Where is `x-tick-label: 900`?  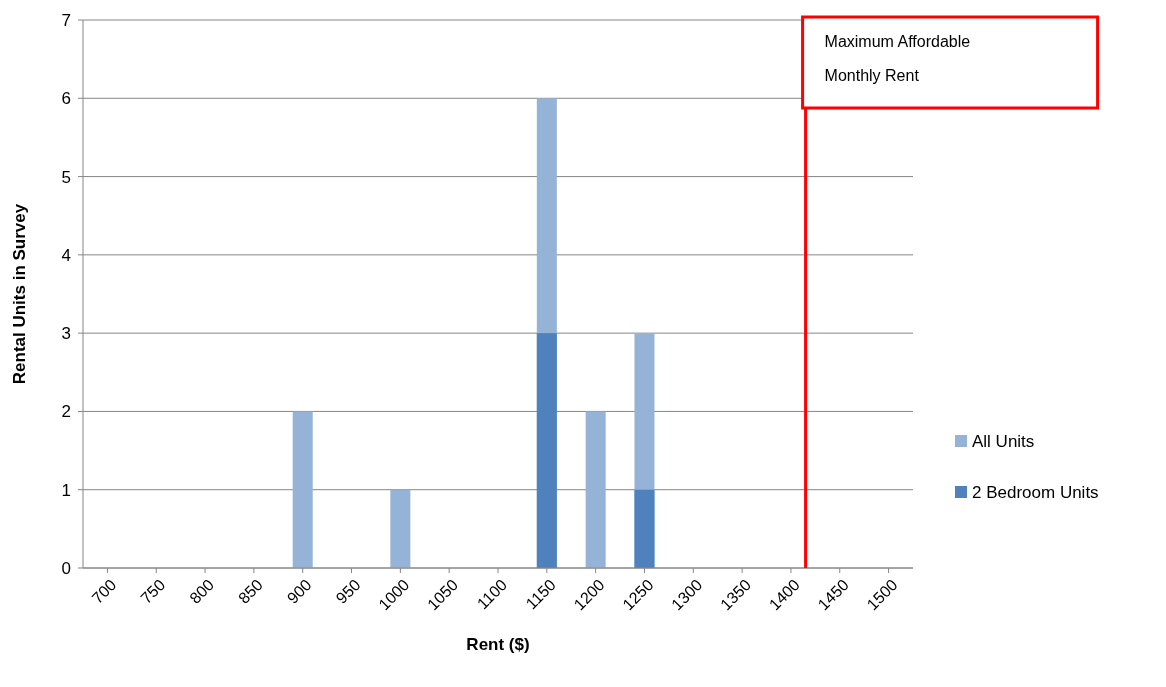 x-tick-label: 900 is located at coordinates (299, 591).